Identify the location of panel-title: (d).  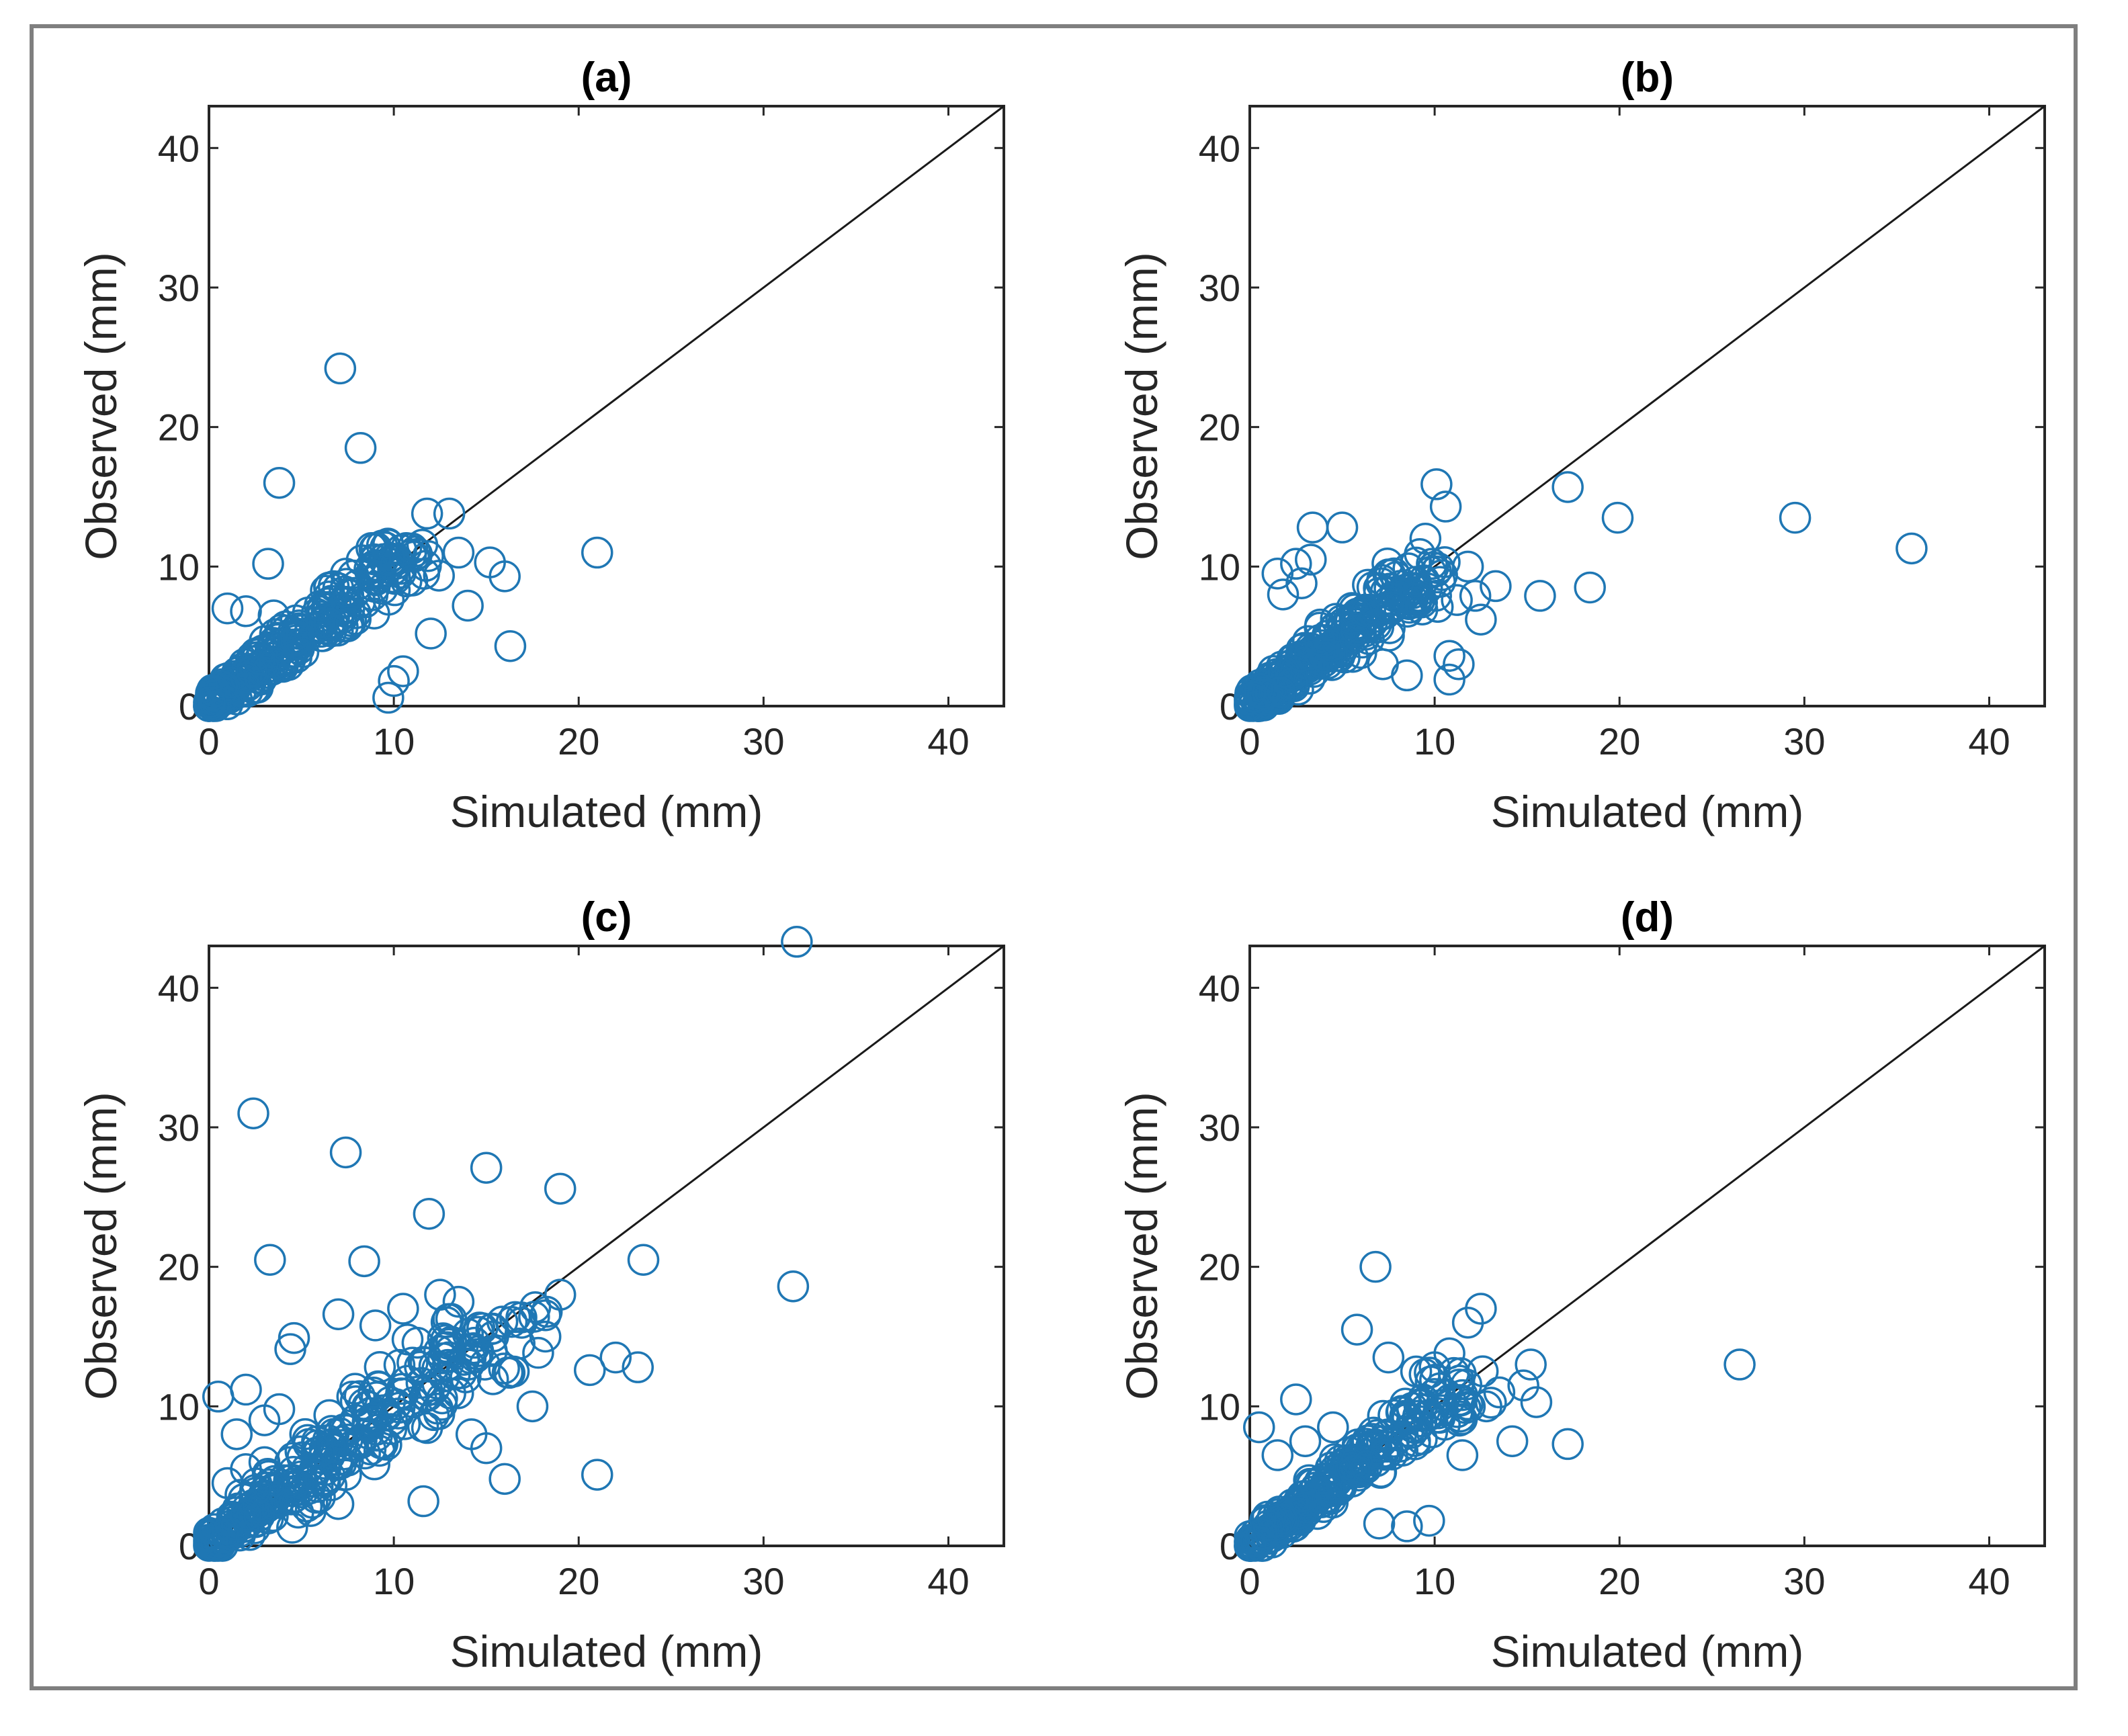
(1647, 918).